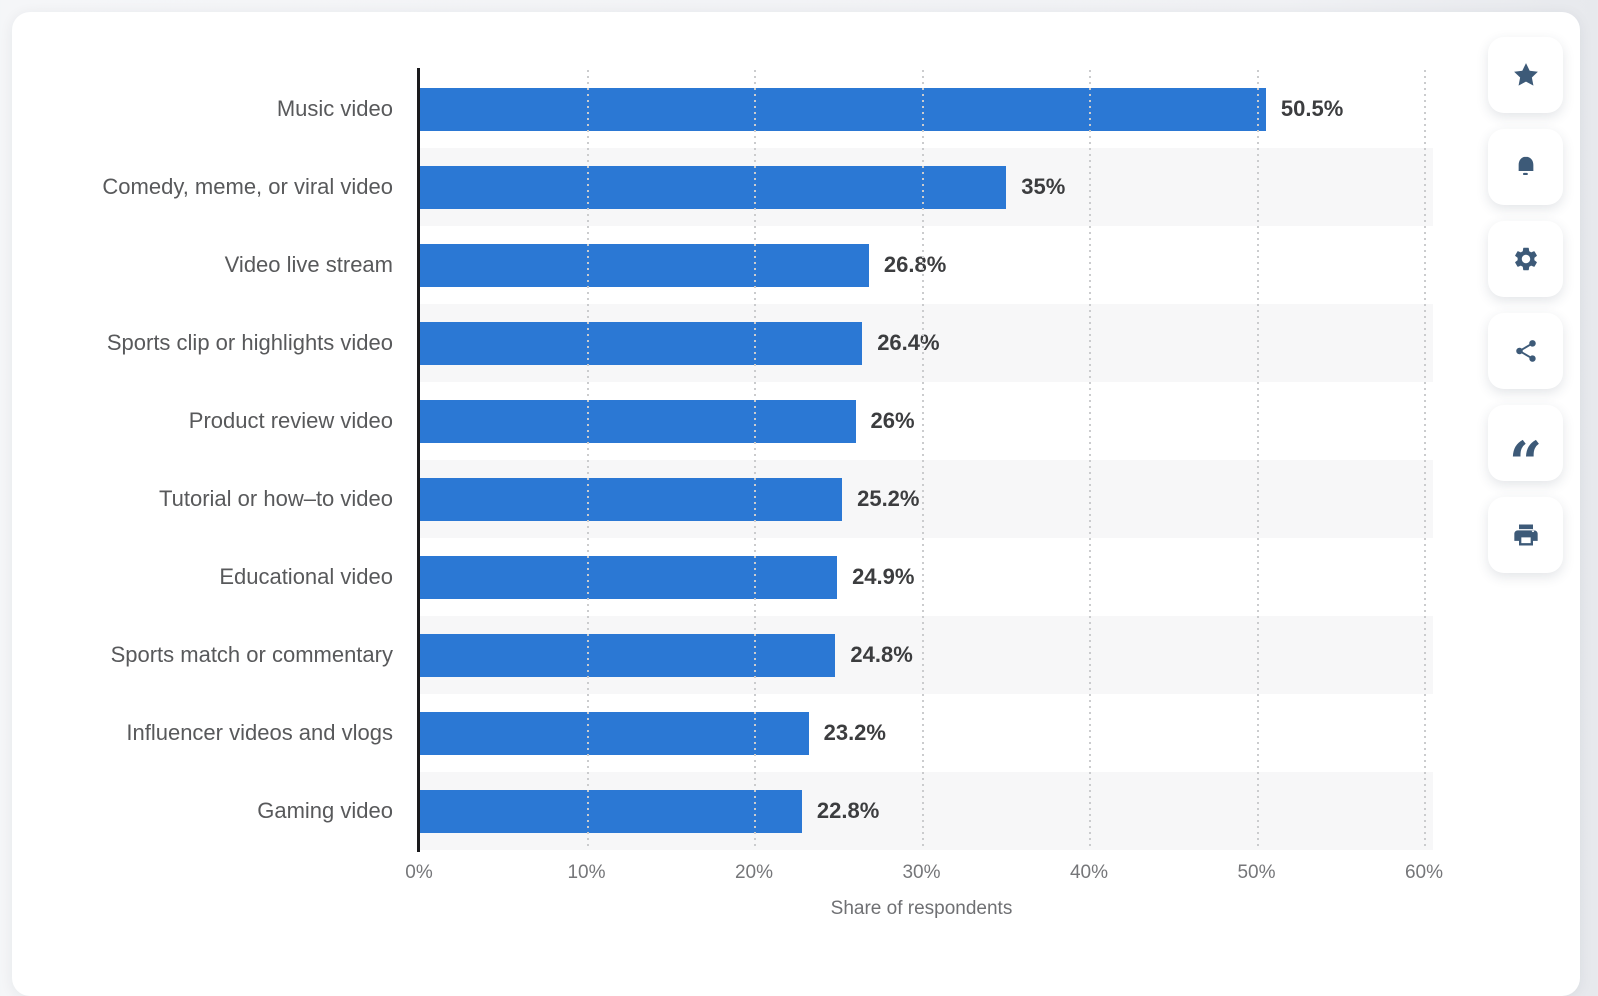 The height and width of the screenshot is (996, 1598). What do you see at coordinates (921, 872) in the screenshot?
I see `x-tick: 30%` at bounding box center [921, 872].